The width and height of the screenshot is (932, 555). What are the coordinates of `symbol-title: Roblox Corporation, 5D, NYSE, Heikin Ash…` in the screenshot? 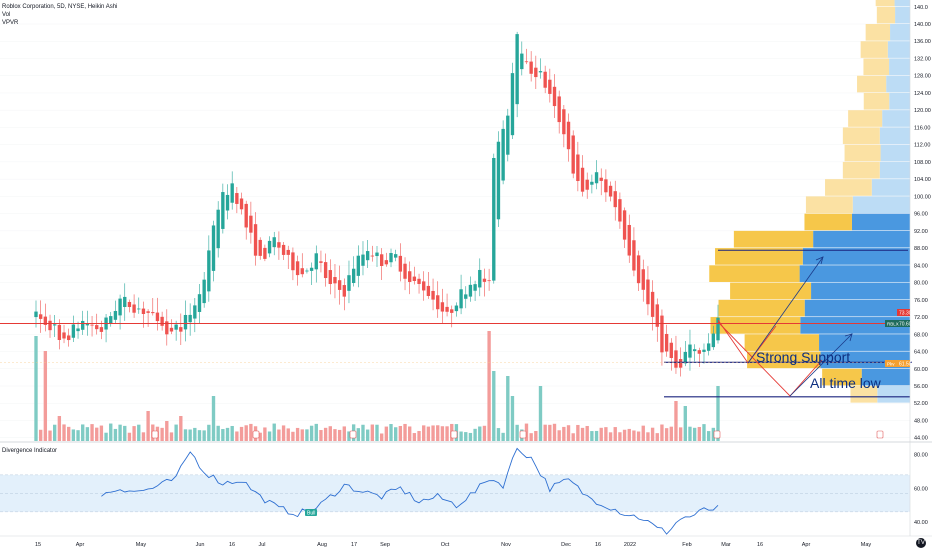 It's located at (60, 7).